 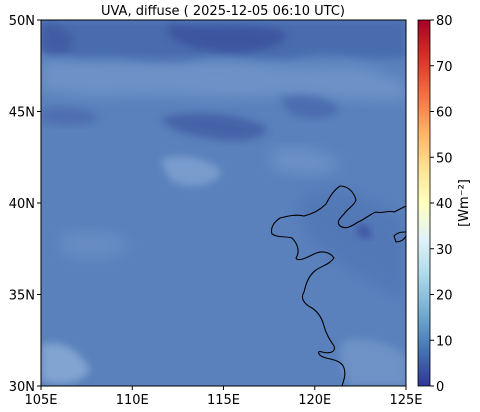 I want to click on y-tick-label: 40N, so click(x=22, y=204).